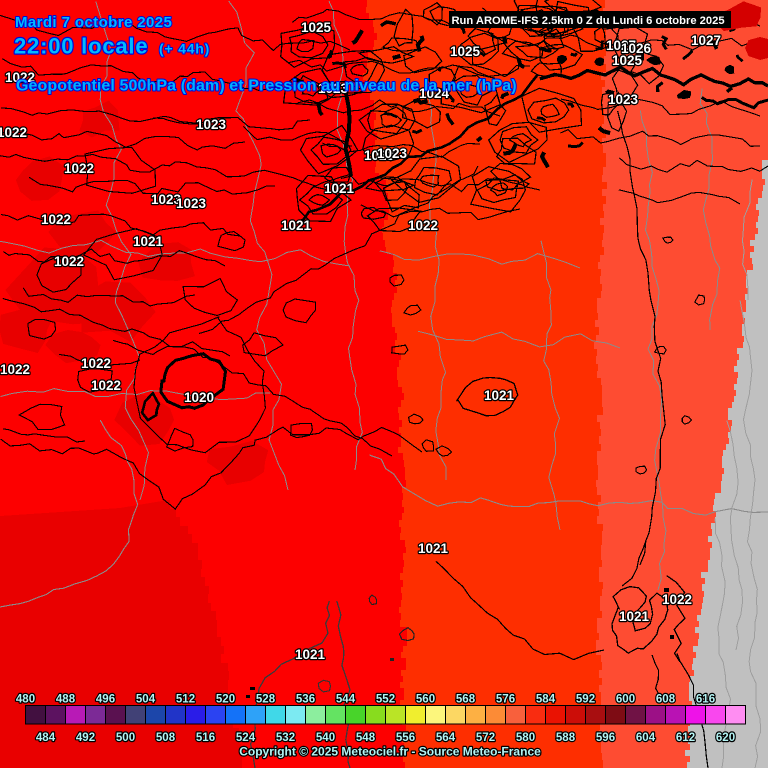 The height and width of the screenshot is (768, 768). Describe the element at coordinates (546, 700) in the screenshot. I see `svg-text: 584` at that location.